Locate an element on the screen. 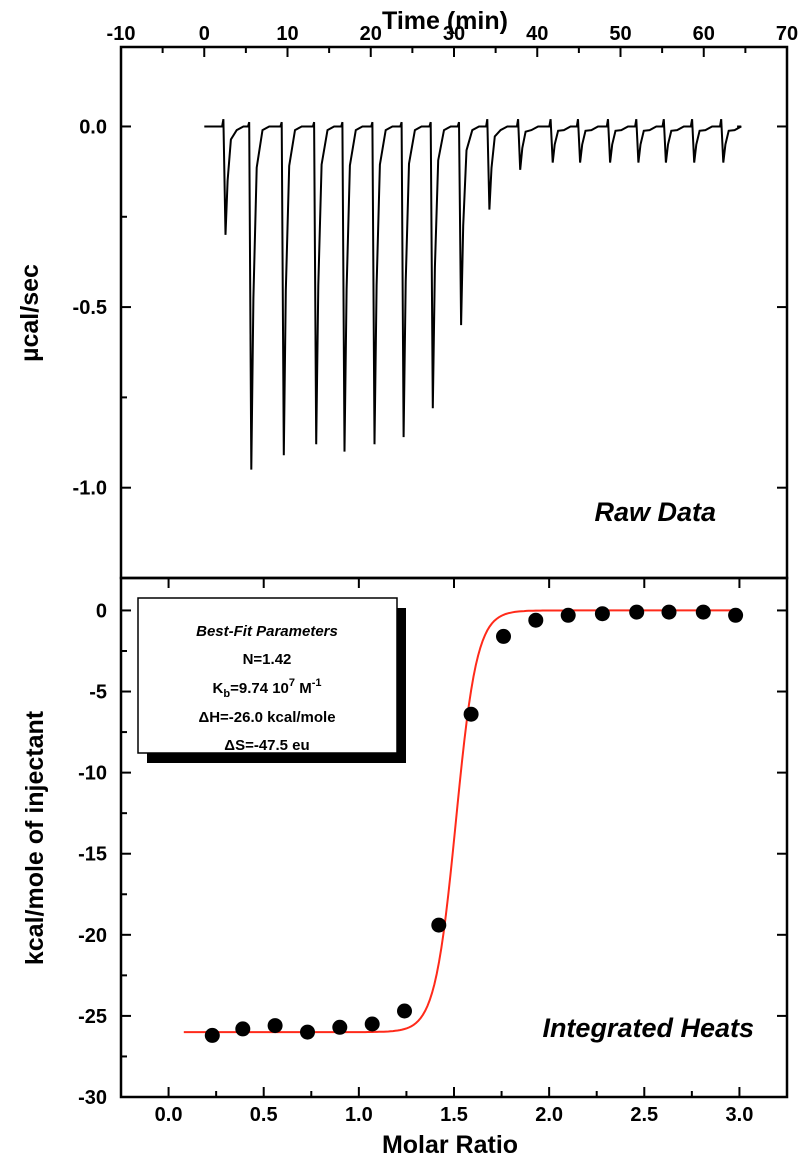 The image size is (808, 1161). param-dh: ΔH=-26.0 kcal/mole is located at coordinates (266, 717).